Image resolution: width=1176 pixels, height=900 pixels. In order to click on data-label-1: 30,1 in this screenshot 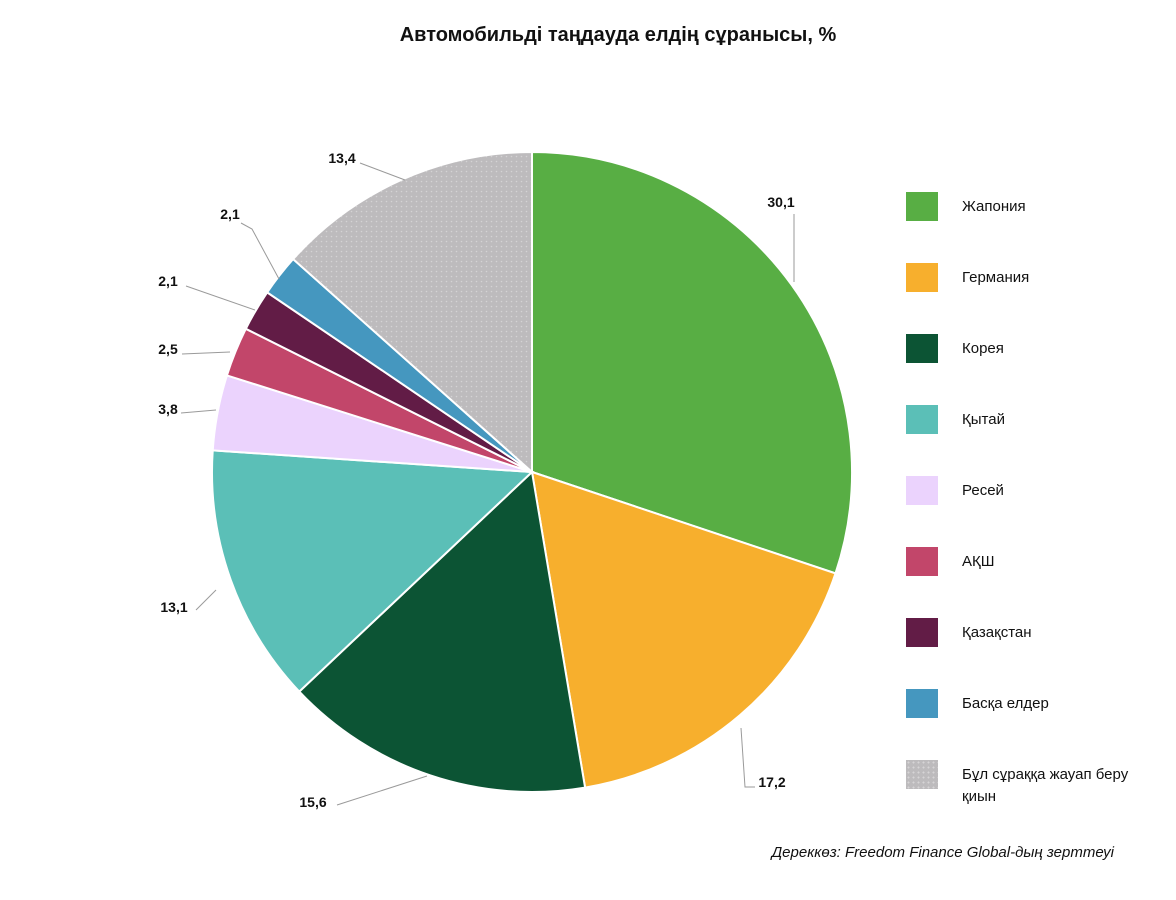, I will do `click(780, 202)`.